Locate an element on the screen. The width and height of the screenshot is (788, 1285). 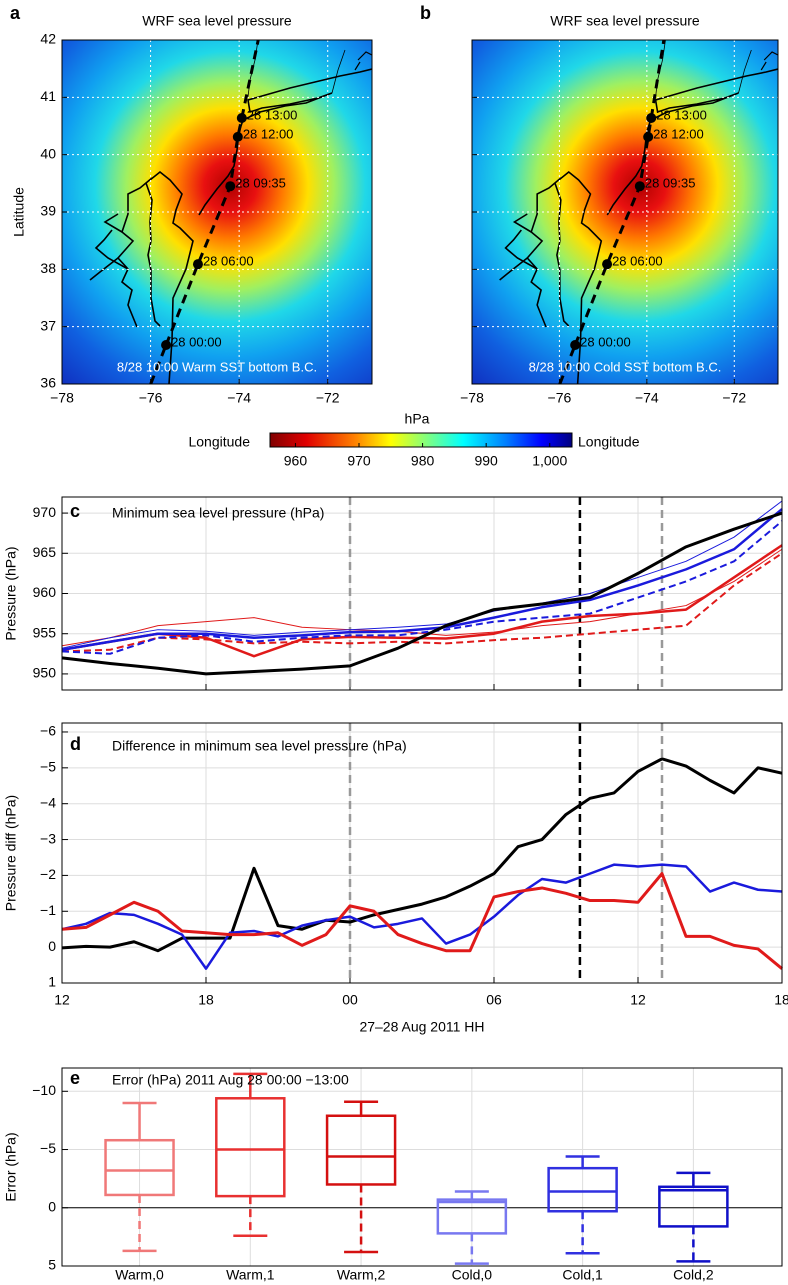
x-tick-label: Warm,0 is located at coordinates (139, 1275).